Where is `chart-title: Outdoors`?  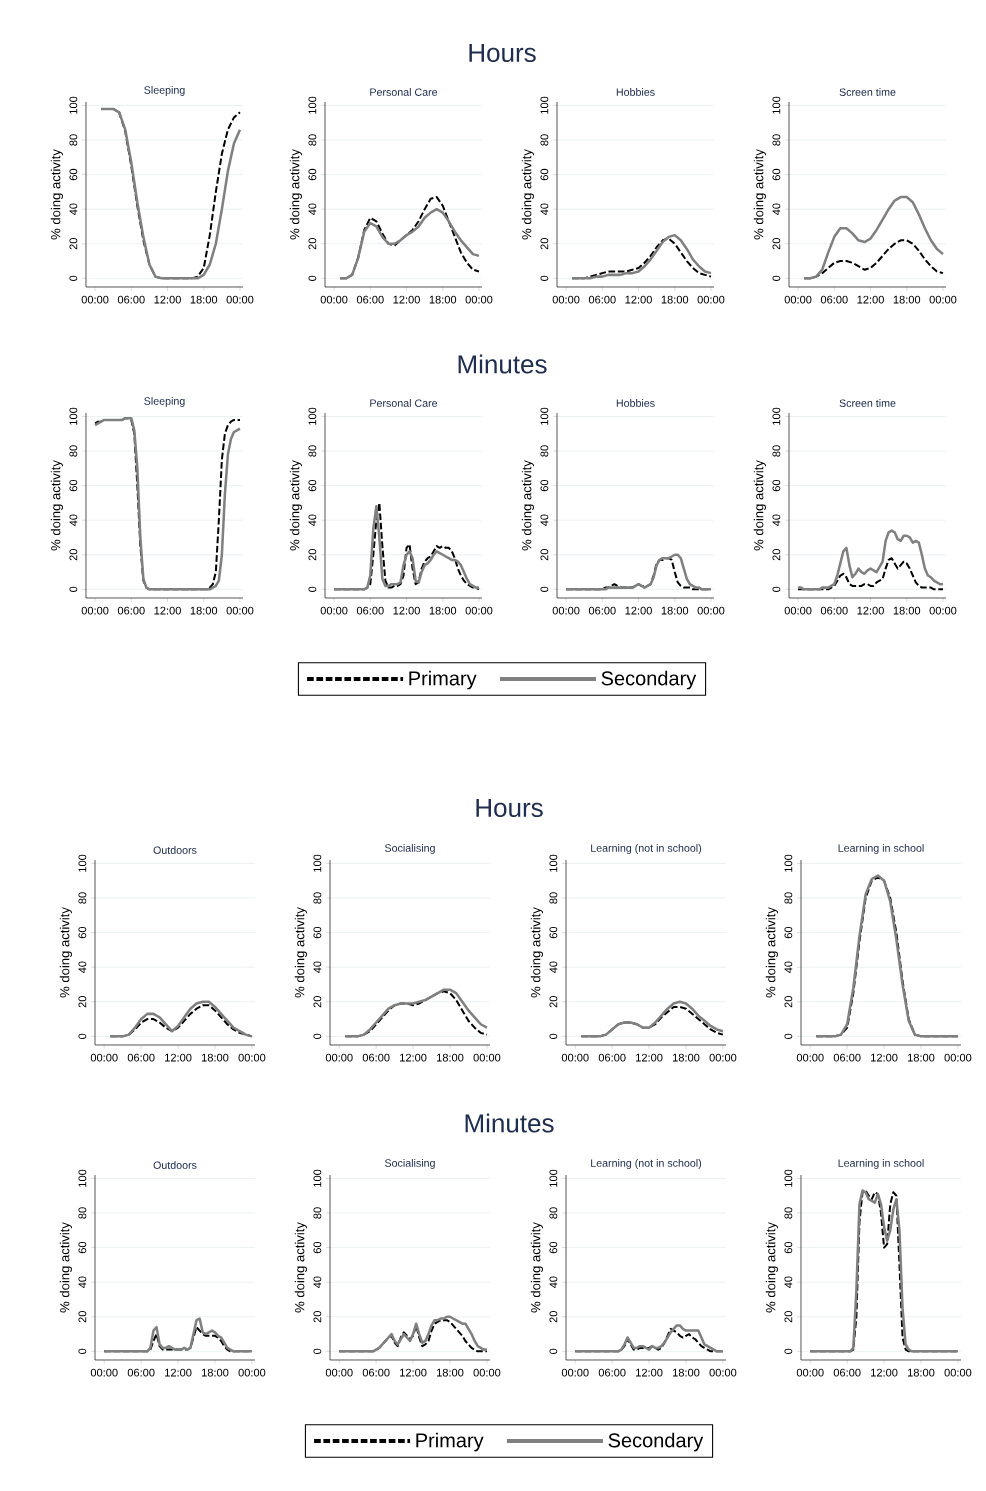
chart-title: Outdoors is located at coordinates (175, 850).